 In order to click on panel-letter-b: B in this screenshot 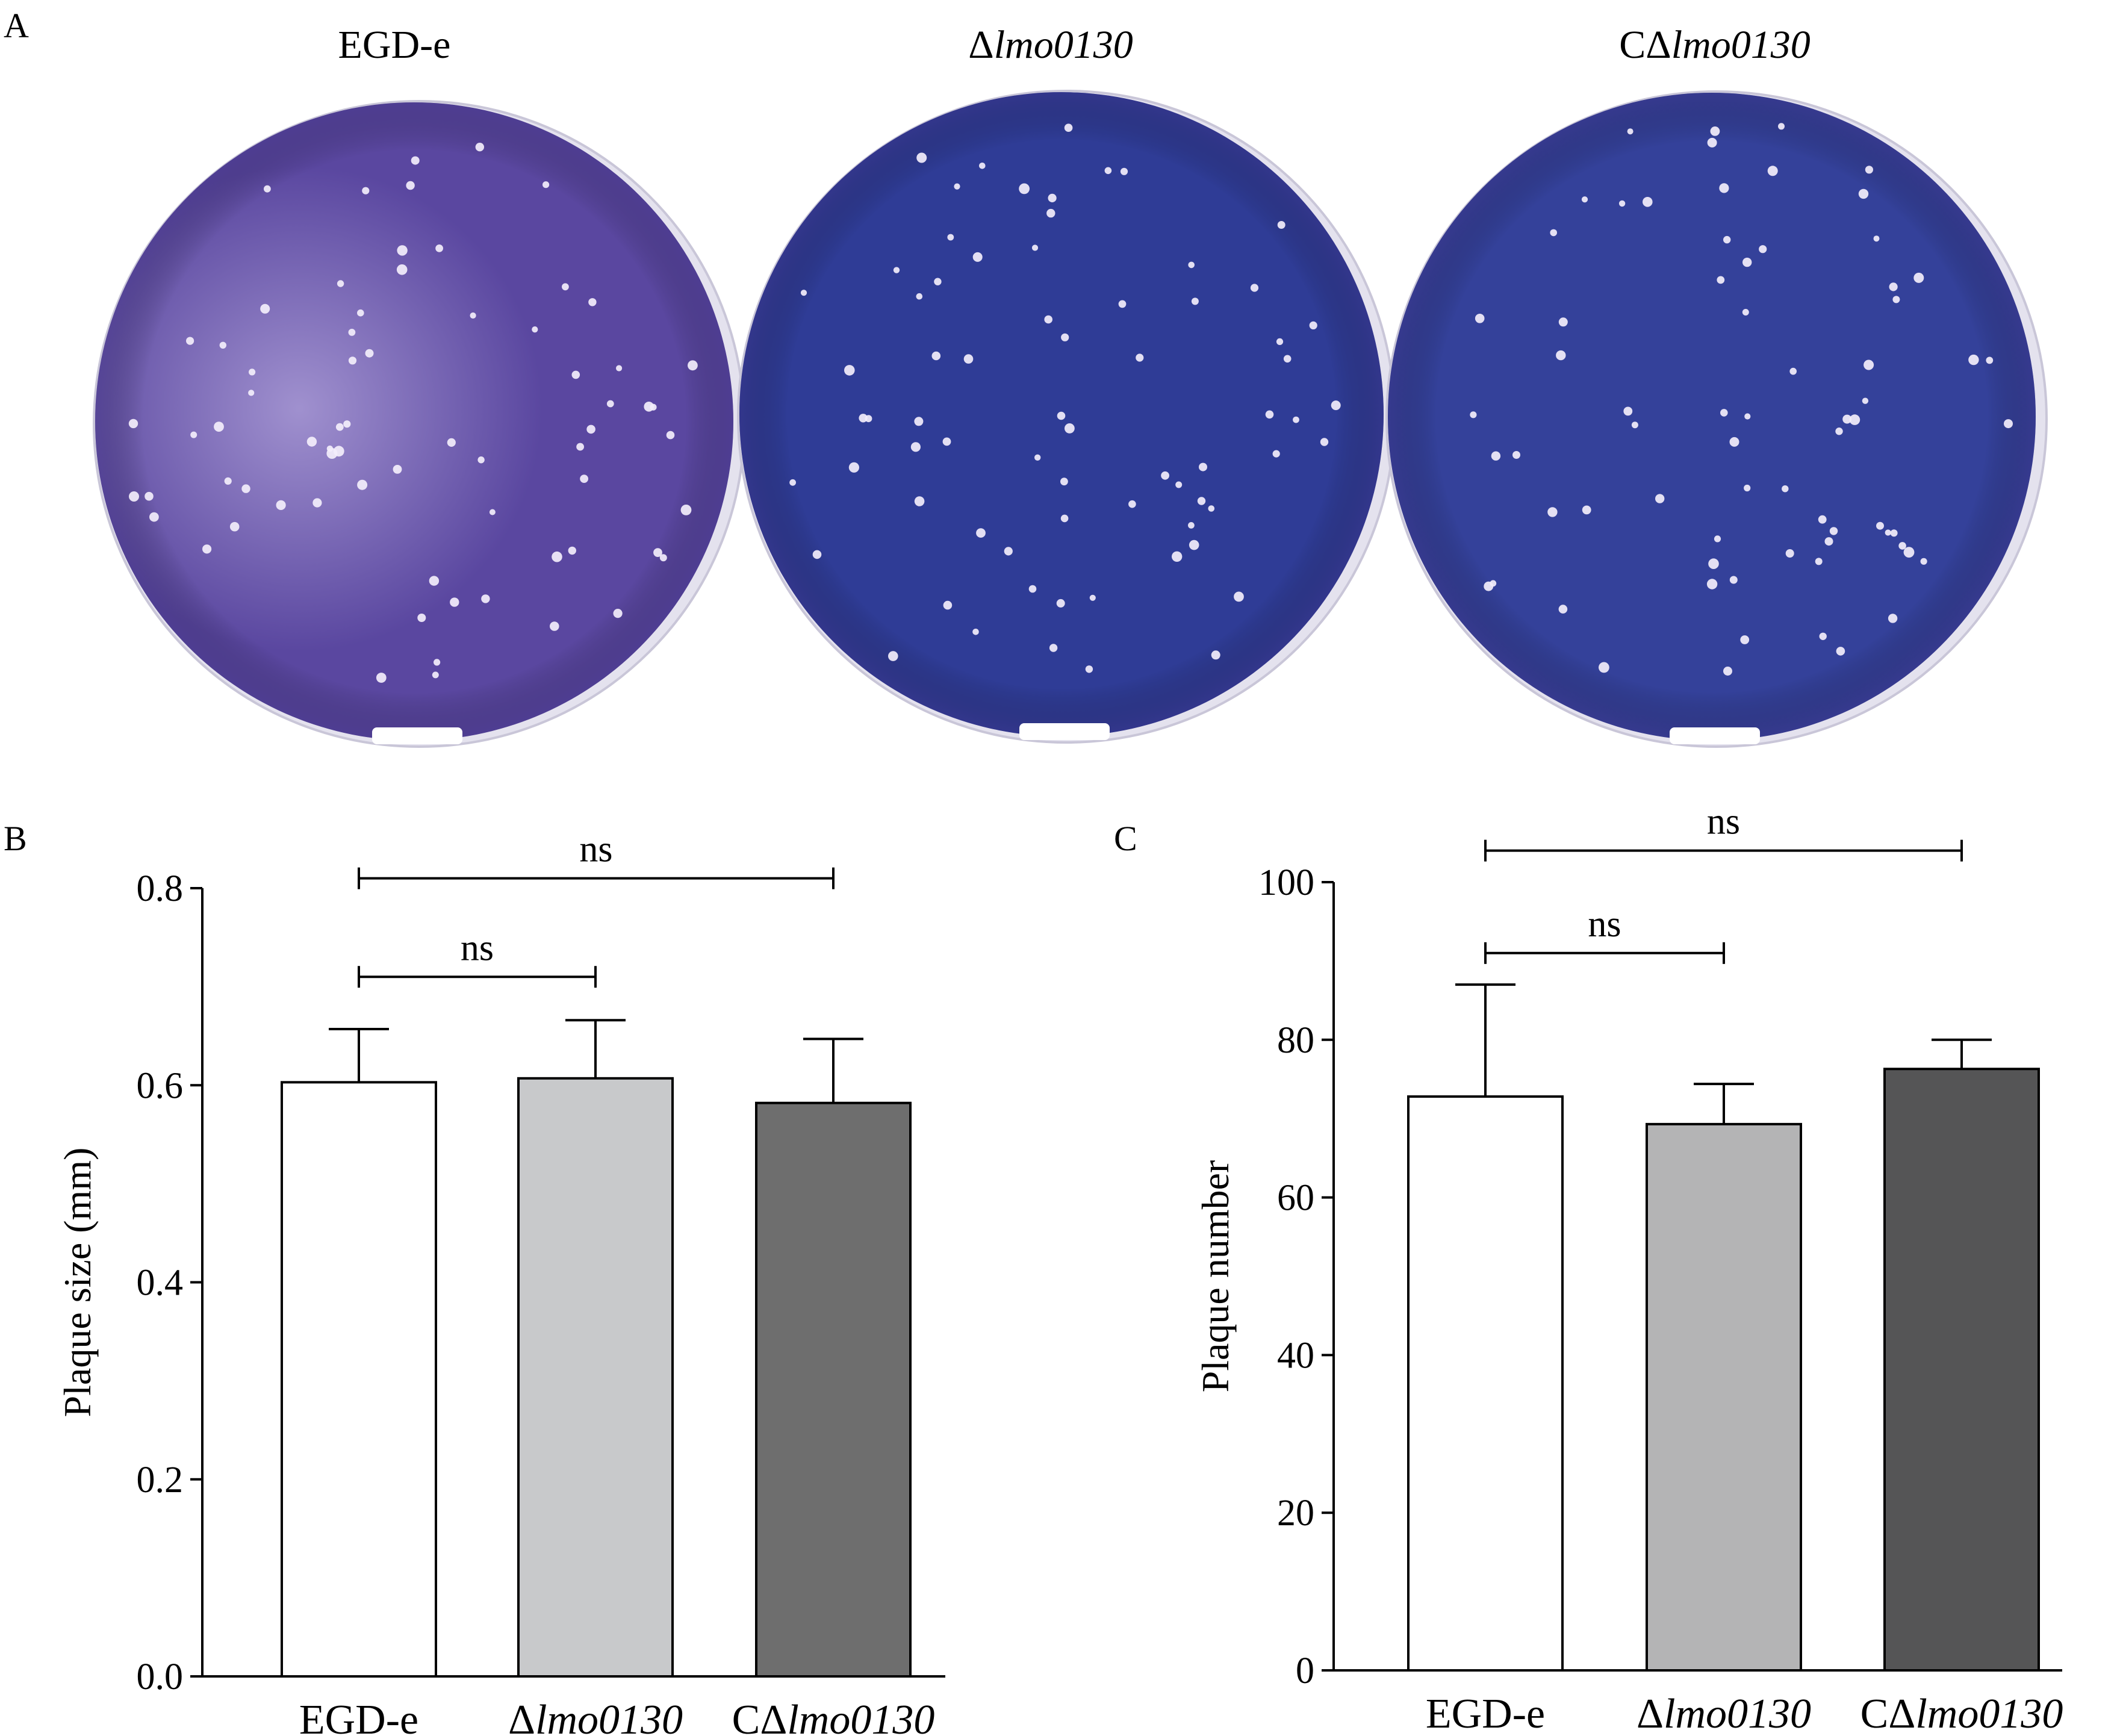, I will do `click(16, 839)`.